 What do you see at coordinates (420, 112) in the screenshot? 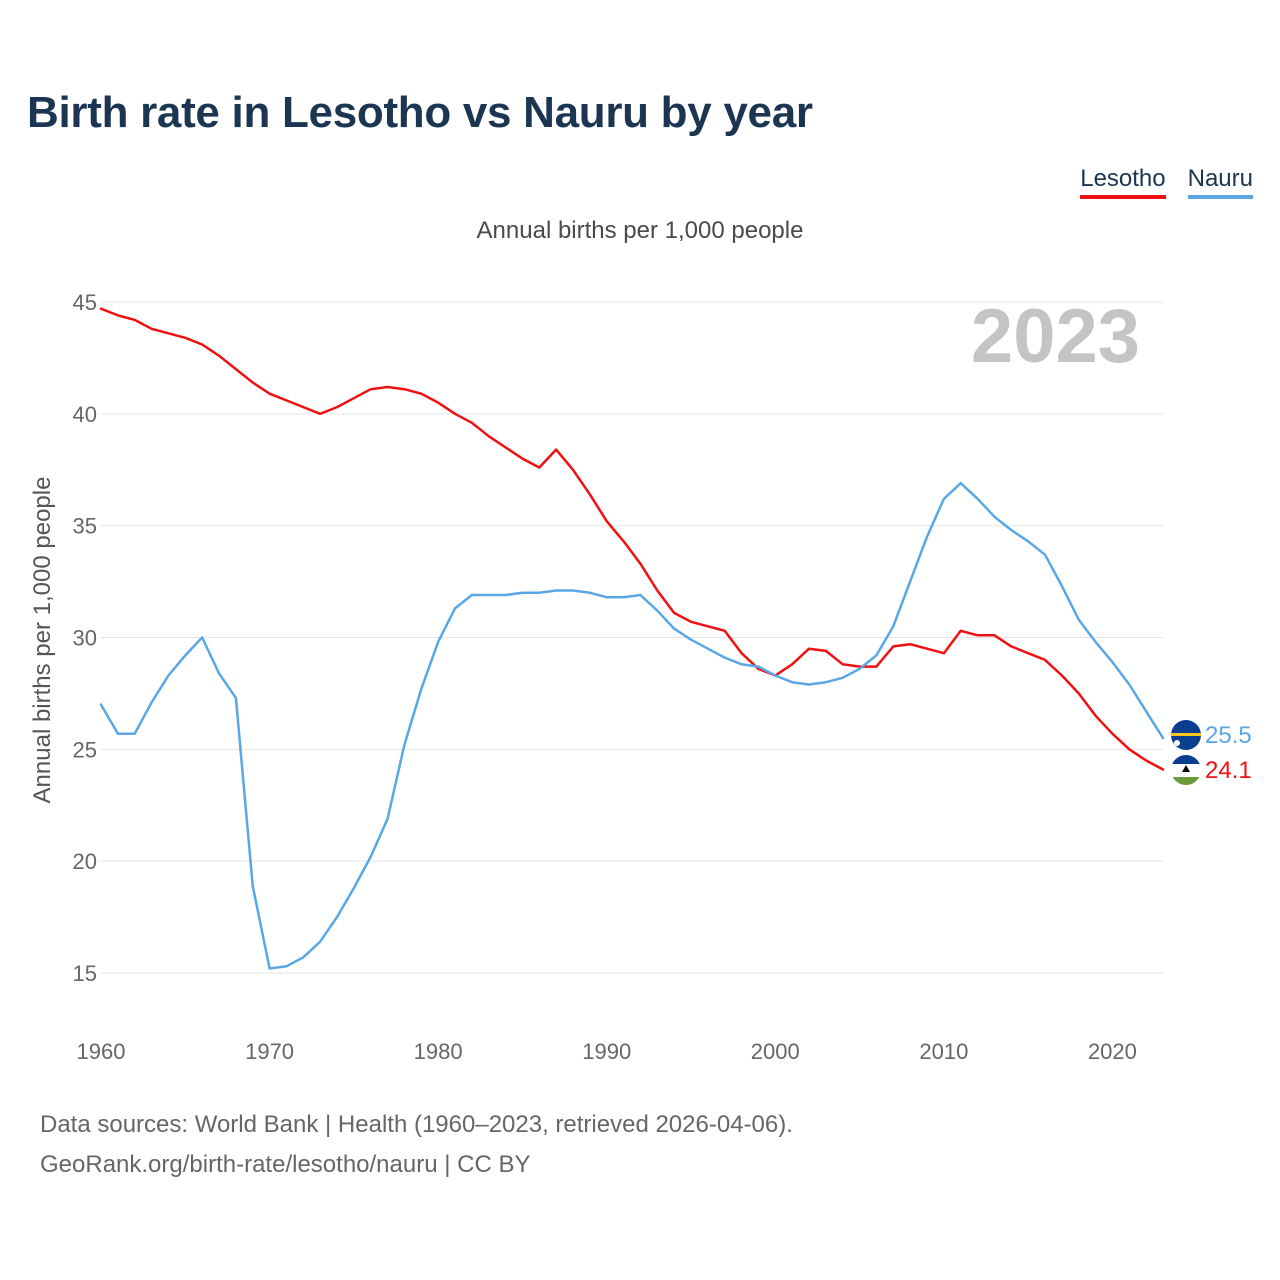
I see `chart-title: Birth rate in Lesotho vs Nauru by year` at bounding box center [420, 112].